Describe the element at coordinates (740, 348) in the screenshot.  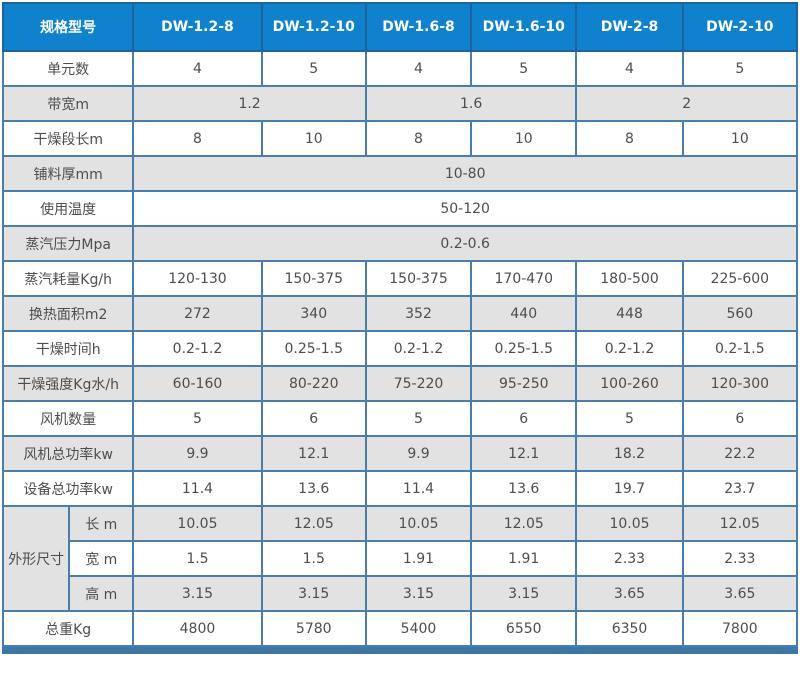
I see `spec-value-cell: 0.2-1.5` at that location.